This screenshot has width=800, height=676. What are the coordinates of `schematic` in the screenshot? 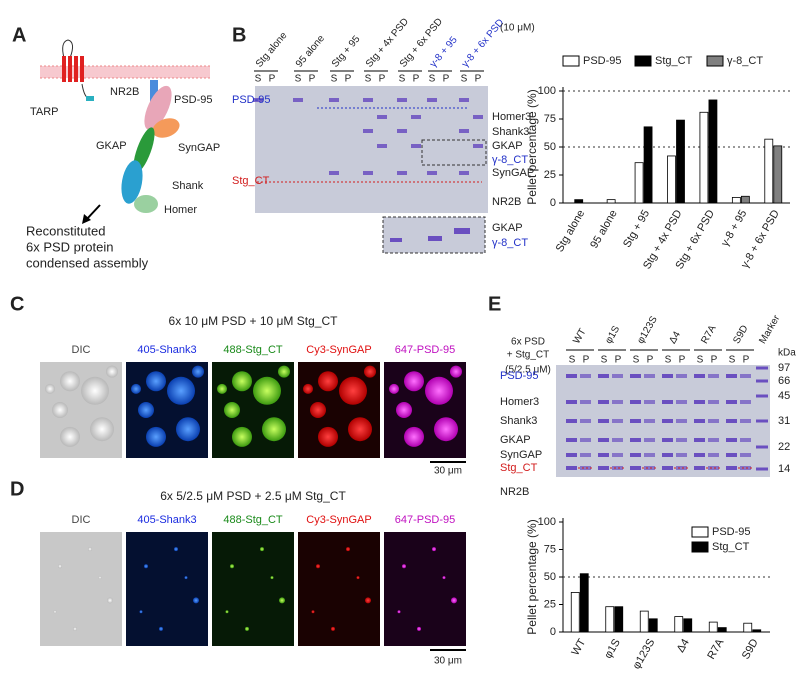 It's located at (125, 131).